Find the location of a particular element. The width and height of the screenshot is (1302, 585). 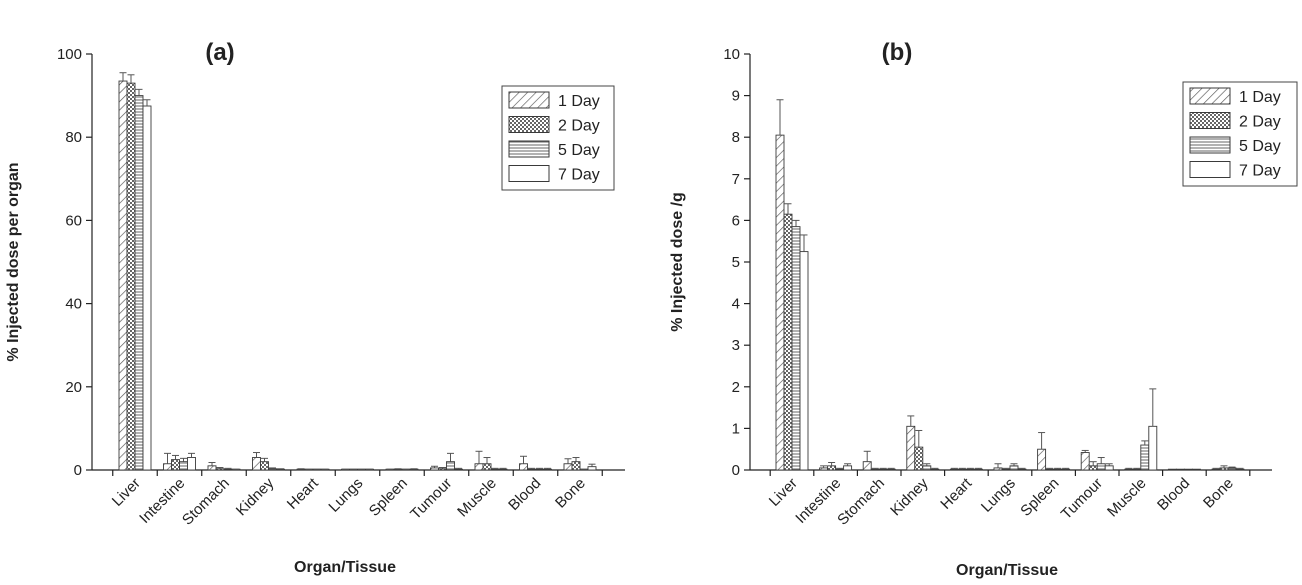

legend-entry: 7 Day is located at coordinates (579, 175).